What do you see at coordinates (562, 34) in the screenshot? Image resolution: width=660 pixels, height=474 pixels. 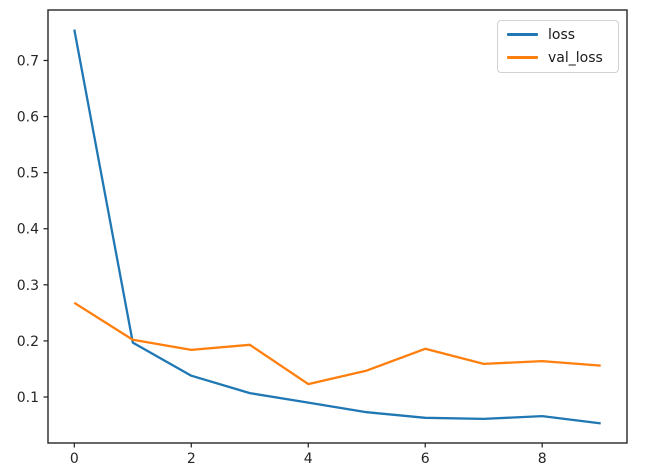 I see `legend-label-loss: loss` at bounding box center [562, 34].